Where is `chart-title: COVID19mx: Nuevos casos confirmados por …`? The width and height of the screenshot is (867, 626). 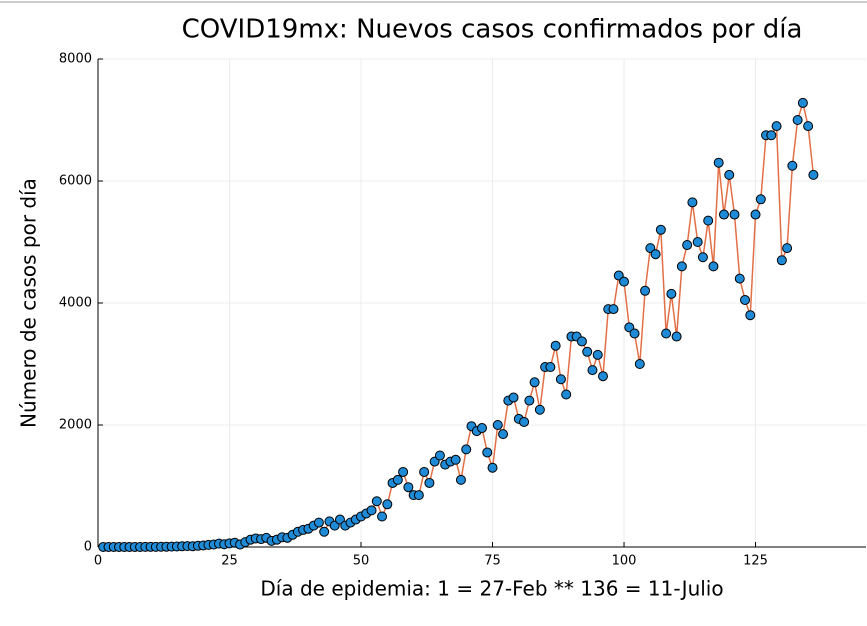 chart-title: COVID19mx: Nuevos casos confirmados por … is located at coordinates (492, 30).